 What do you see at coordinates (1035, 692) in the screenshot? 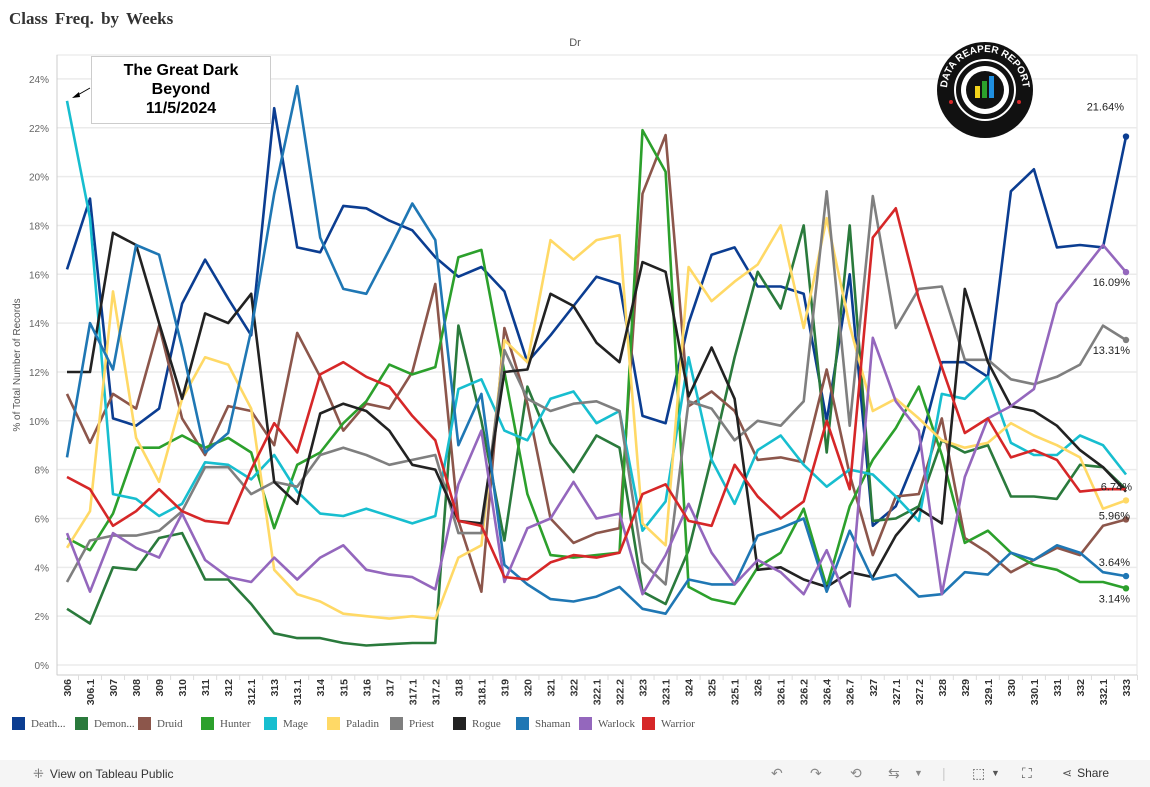
I see `x-tick-label: 330.1` at bounding box center [1035, 692].